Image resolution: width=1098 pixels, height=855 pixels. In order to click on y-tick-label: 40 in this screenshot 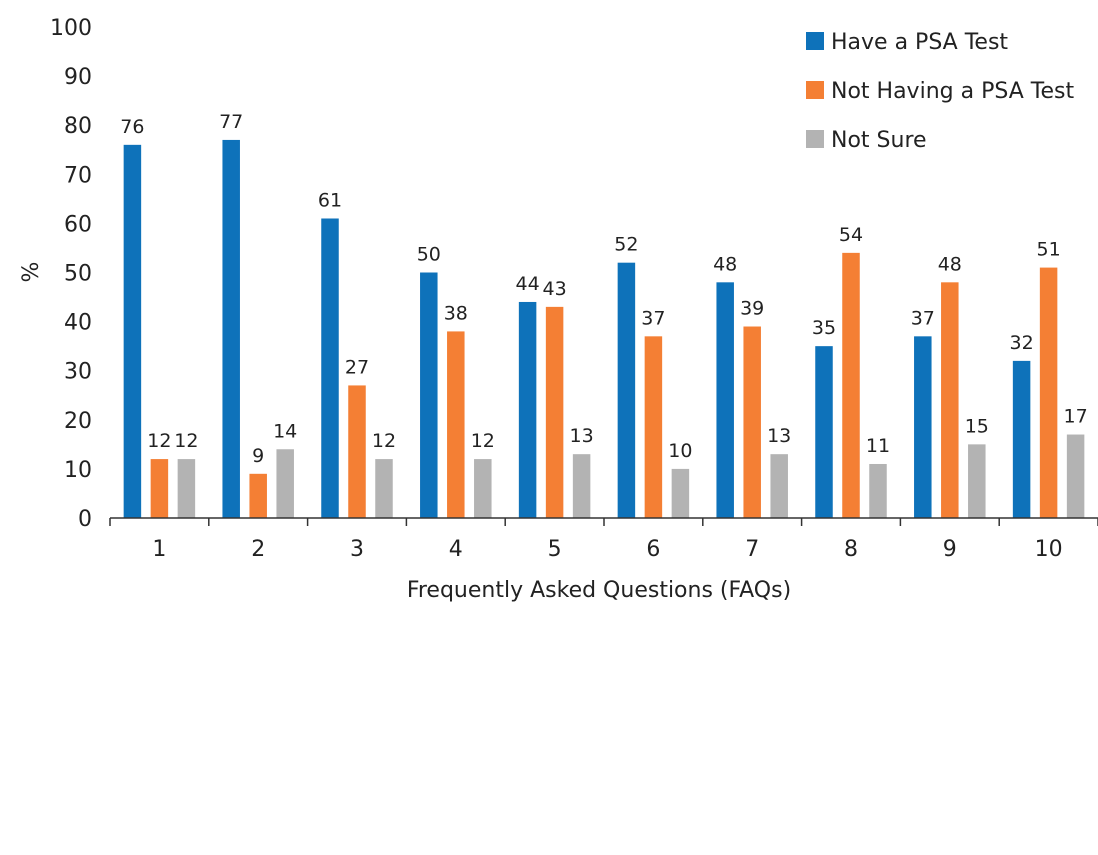, I will do `click(78, 323)`.